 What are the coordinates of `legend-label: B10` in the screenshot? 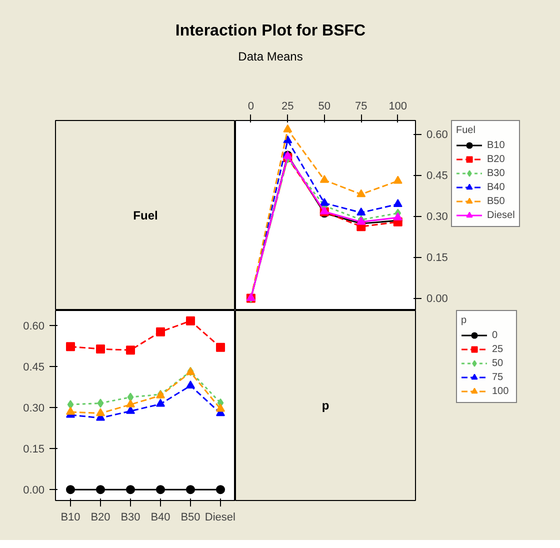 It's located at (496, 145).